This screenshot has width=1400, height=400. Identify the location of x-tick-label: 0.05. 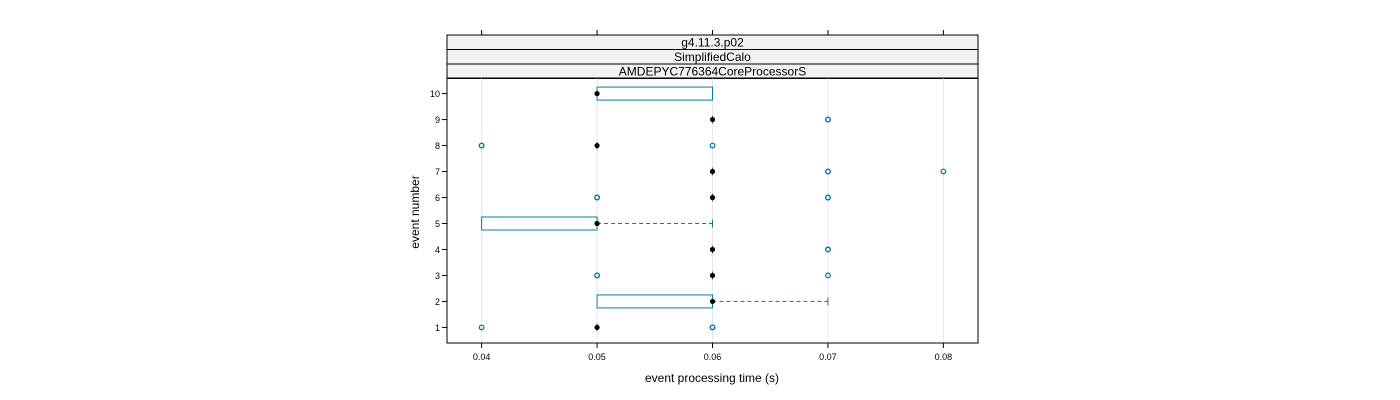
(597, 357).